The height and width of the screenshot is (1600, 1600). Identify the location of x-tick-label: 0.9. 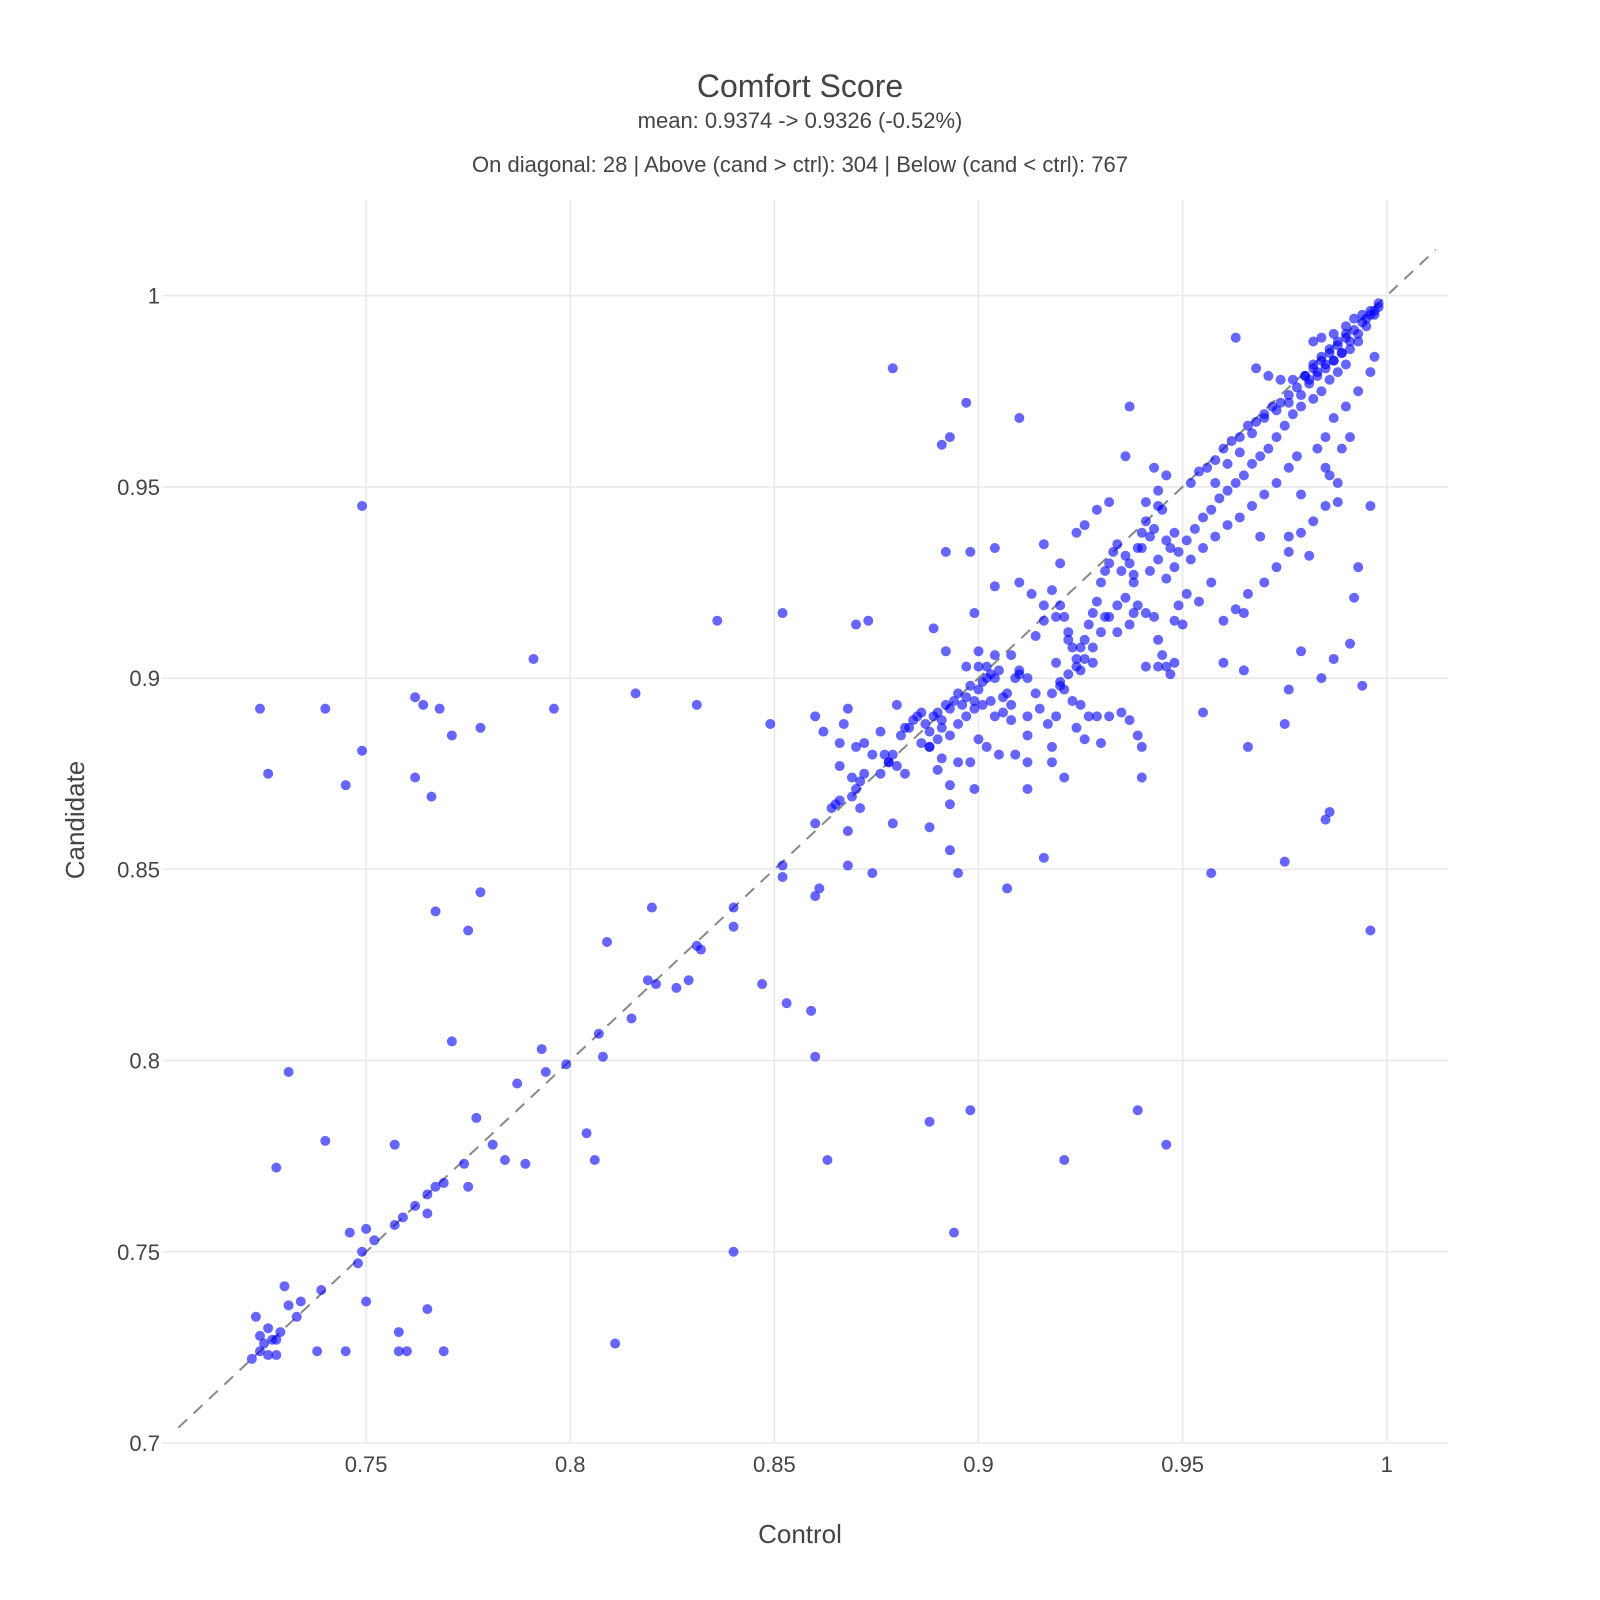
(978, 1464).